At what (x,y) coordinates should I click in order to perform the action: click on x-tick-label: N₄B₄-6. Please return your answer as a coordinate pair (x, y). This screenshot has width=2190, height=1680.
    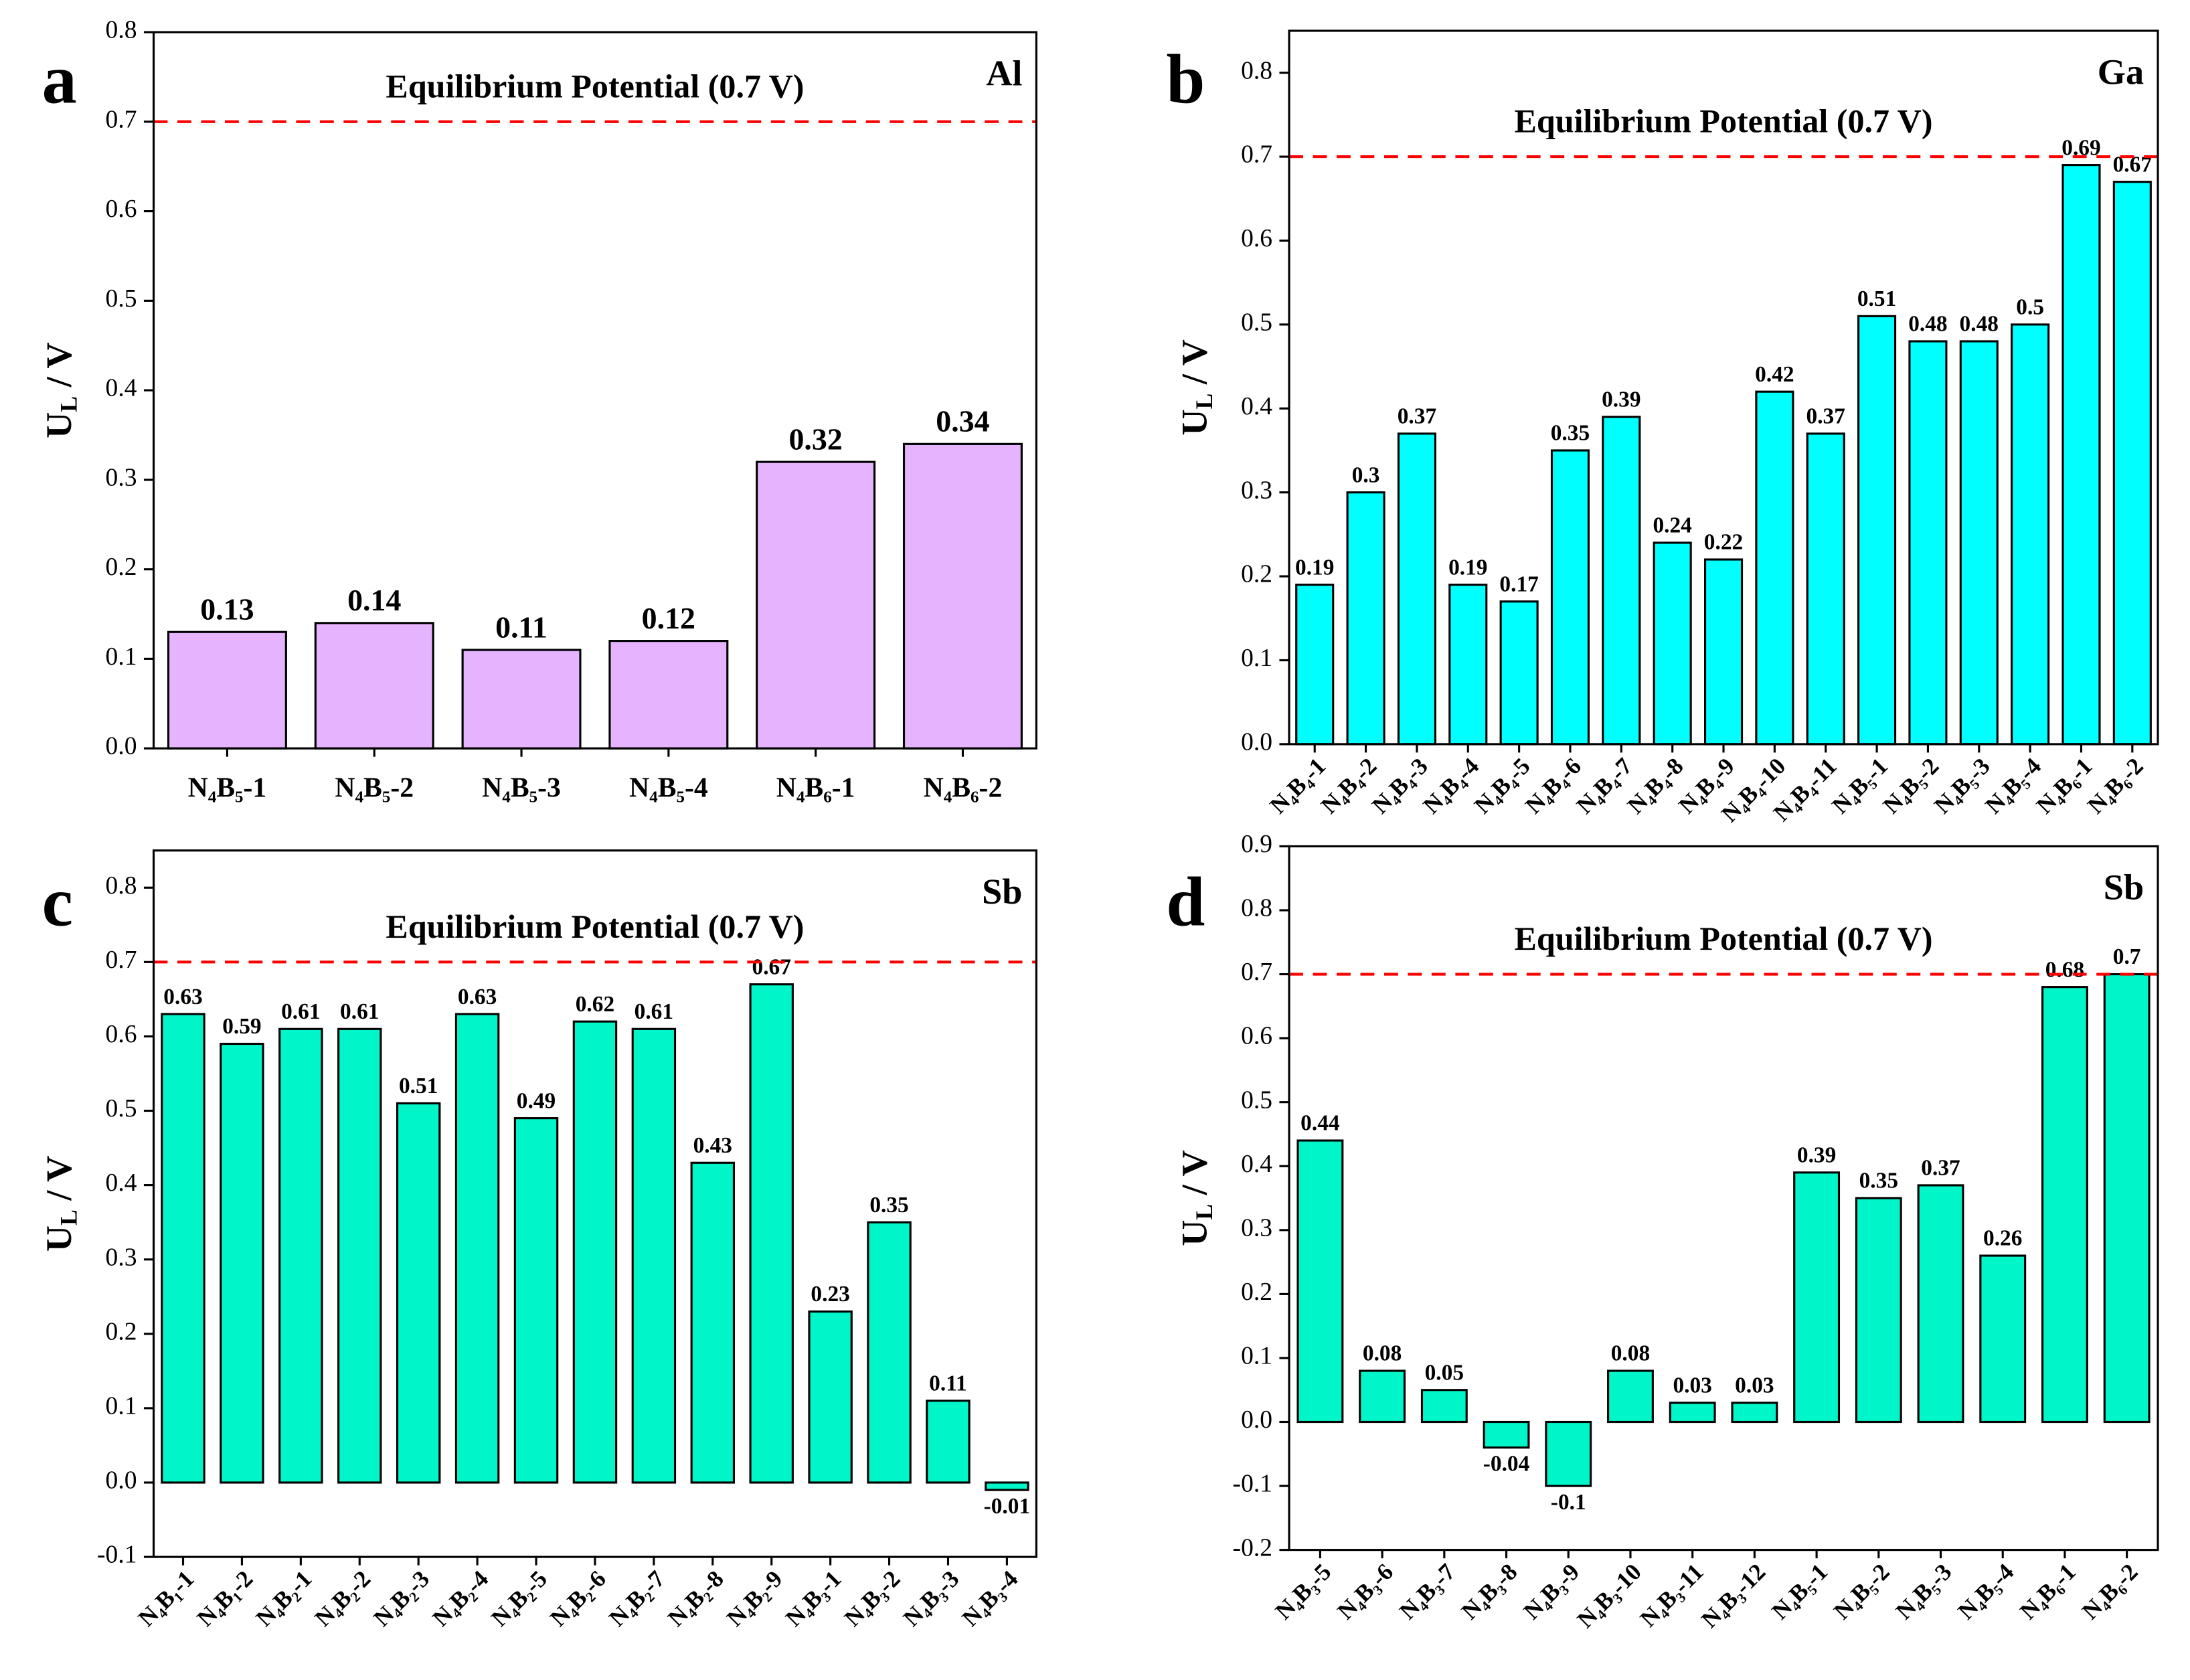
    Looking at the image, I should click on (1553, 785).